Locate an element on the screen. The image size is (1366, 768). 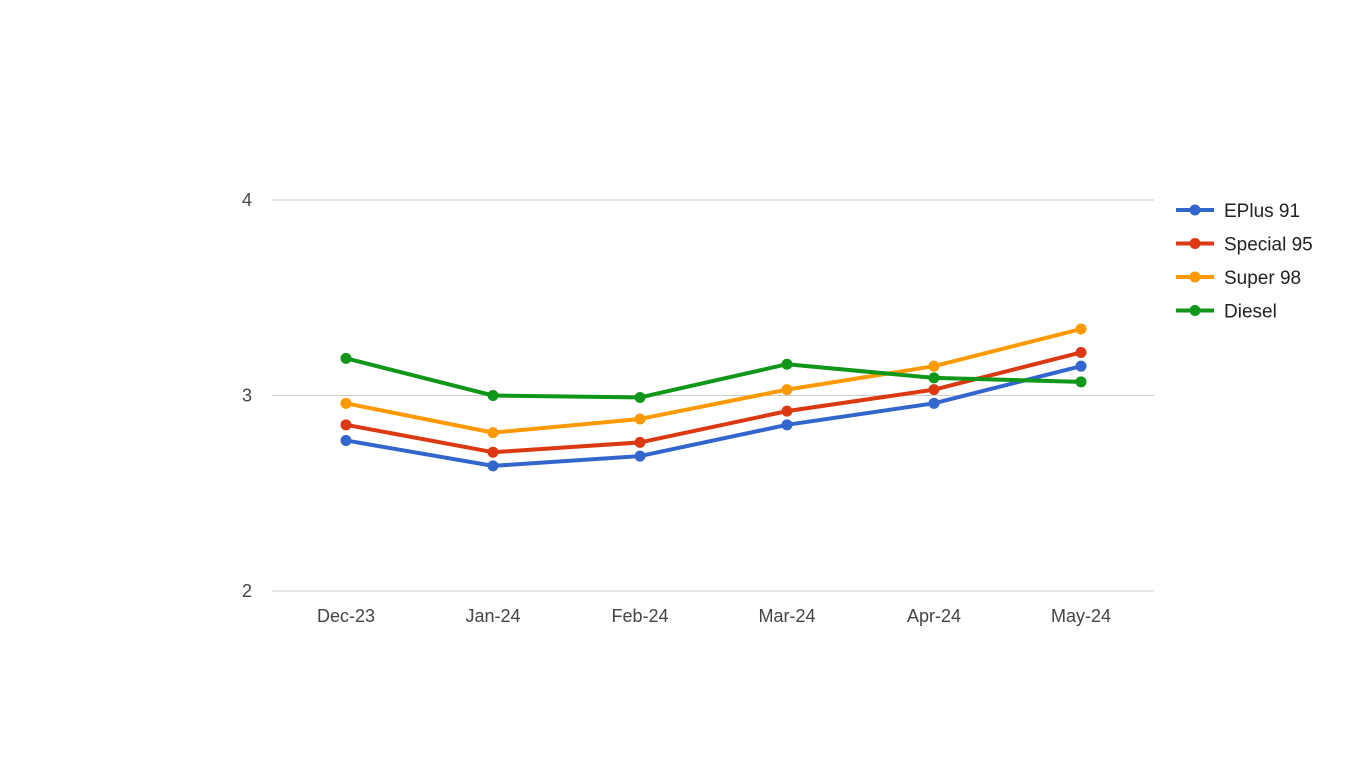
y-axis-ticks: 2 3 4 is located at coordinates (247, 395).